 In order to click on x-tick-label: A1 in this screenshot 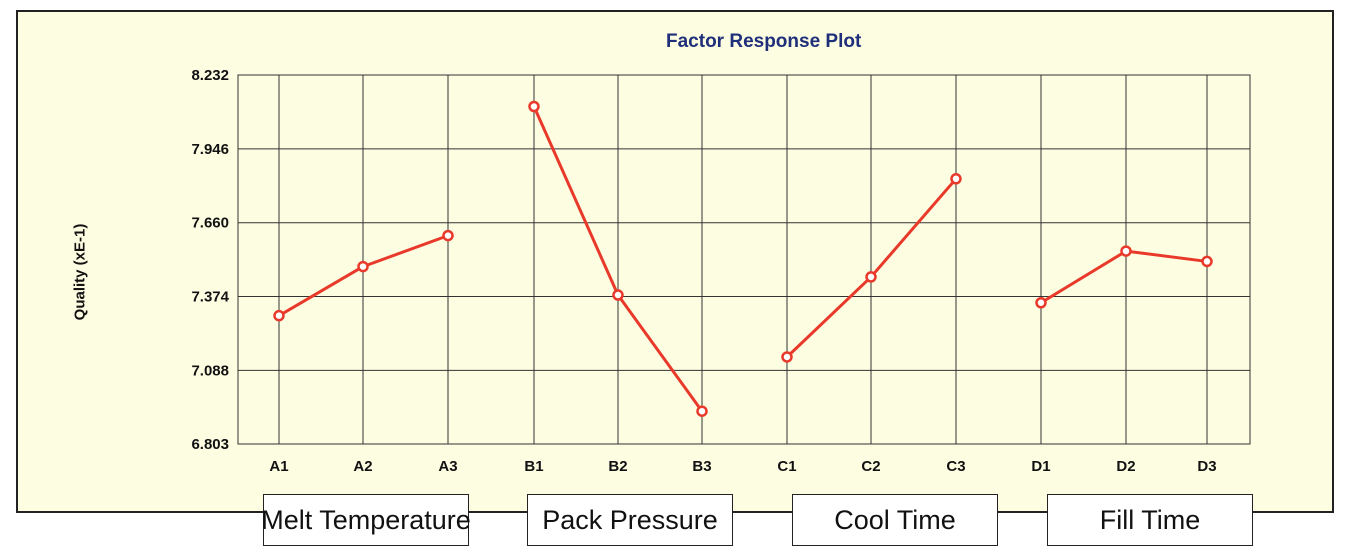, I will do `click(278, 466)`.